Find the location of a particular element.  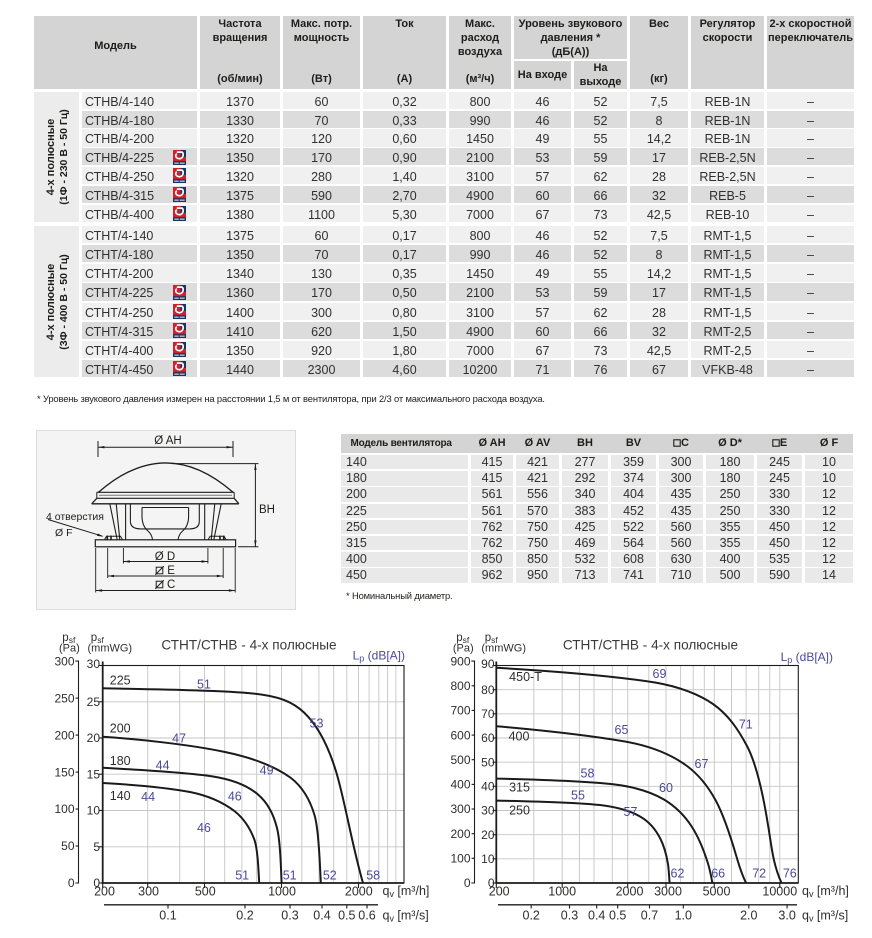

svg-text: 450-T is located at coordinates (525, 677).